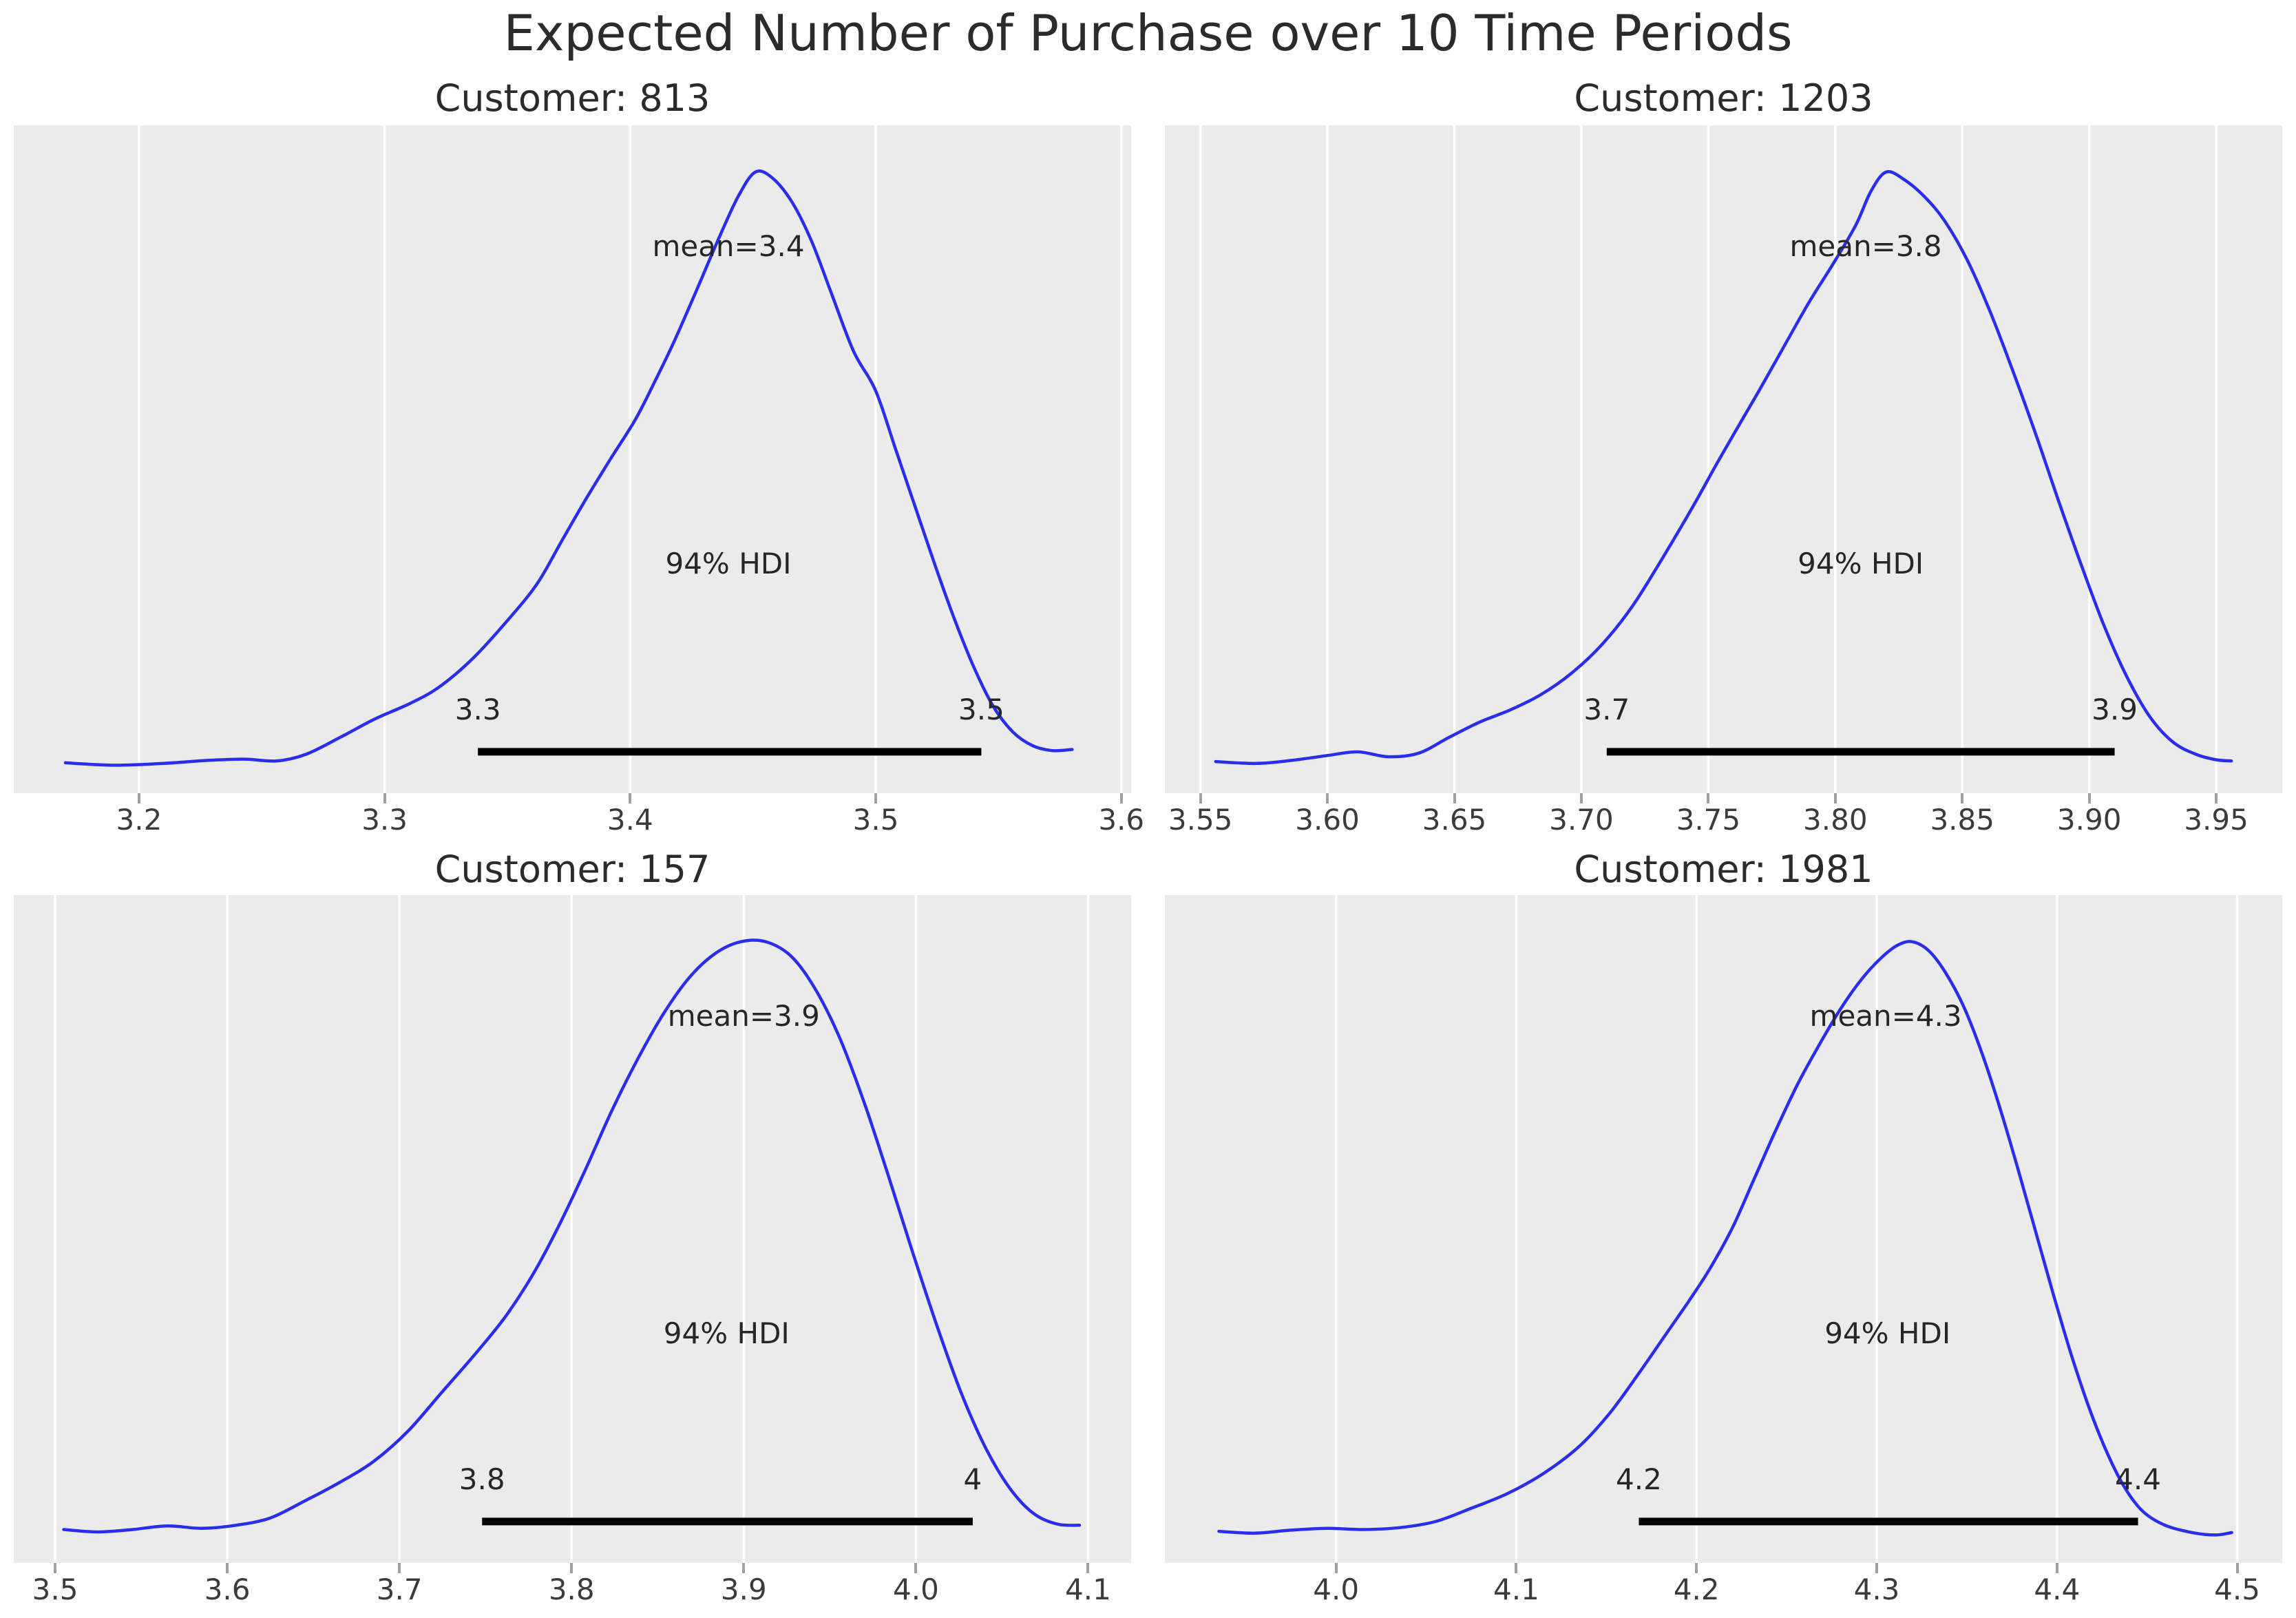  What do you see at coordinates (1865, 246) in the screenshot?
I see `mean-annotation: mean=3.8` at bounding box center [1865, 246].